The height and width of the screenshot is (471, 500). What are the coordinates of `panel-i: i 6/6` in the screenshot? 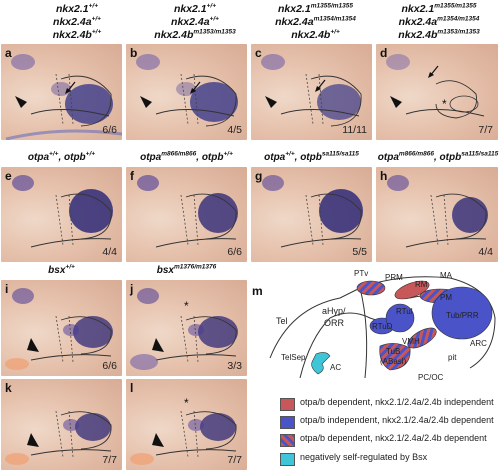 It's located at (61, 328).